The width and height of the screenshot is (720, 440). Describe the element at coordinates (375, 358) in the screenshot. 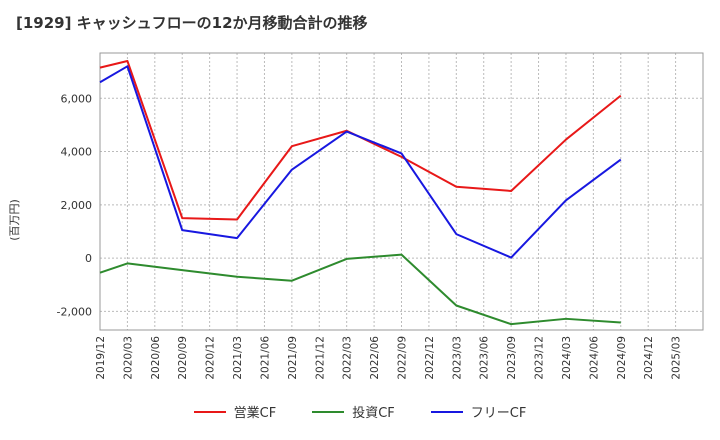

I see `x-tick-label: 2022/06` at that location.